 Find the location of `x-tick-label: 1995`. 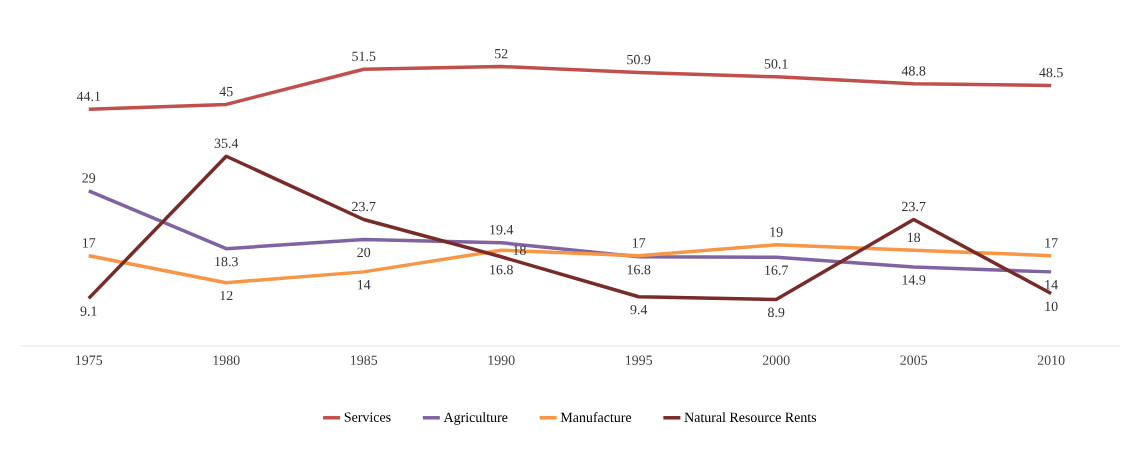

x-tick-label: 1995 is located at coordinates (639, 360).